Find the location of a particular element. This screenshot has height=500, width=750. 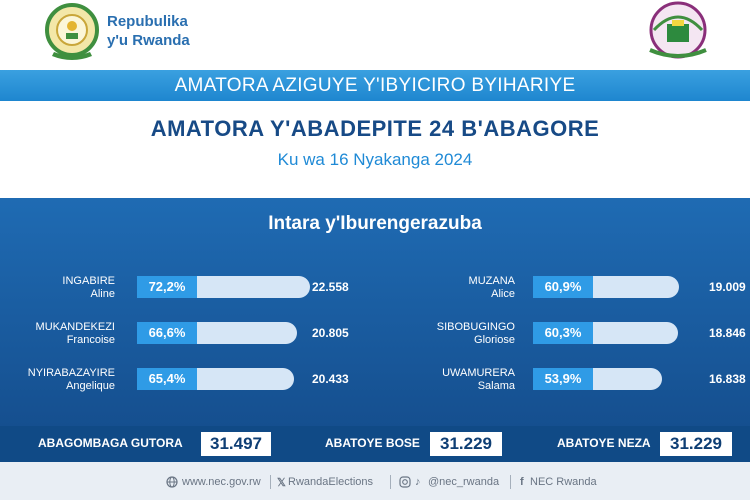

region-title: Intara y'Iburengerazuba is located at coordinates (375, 223).